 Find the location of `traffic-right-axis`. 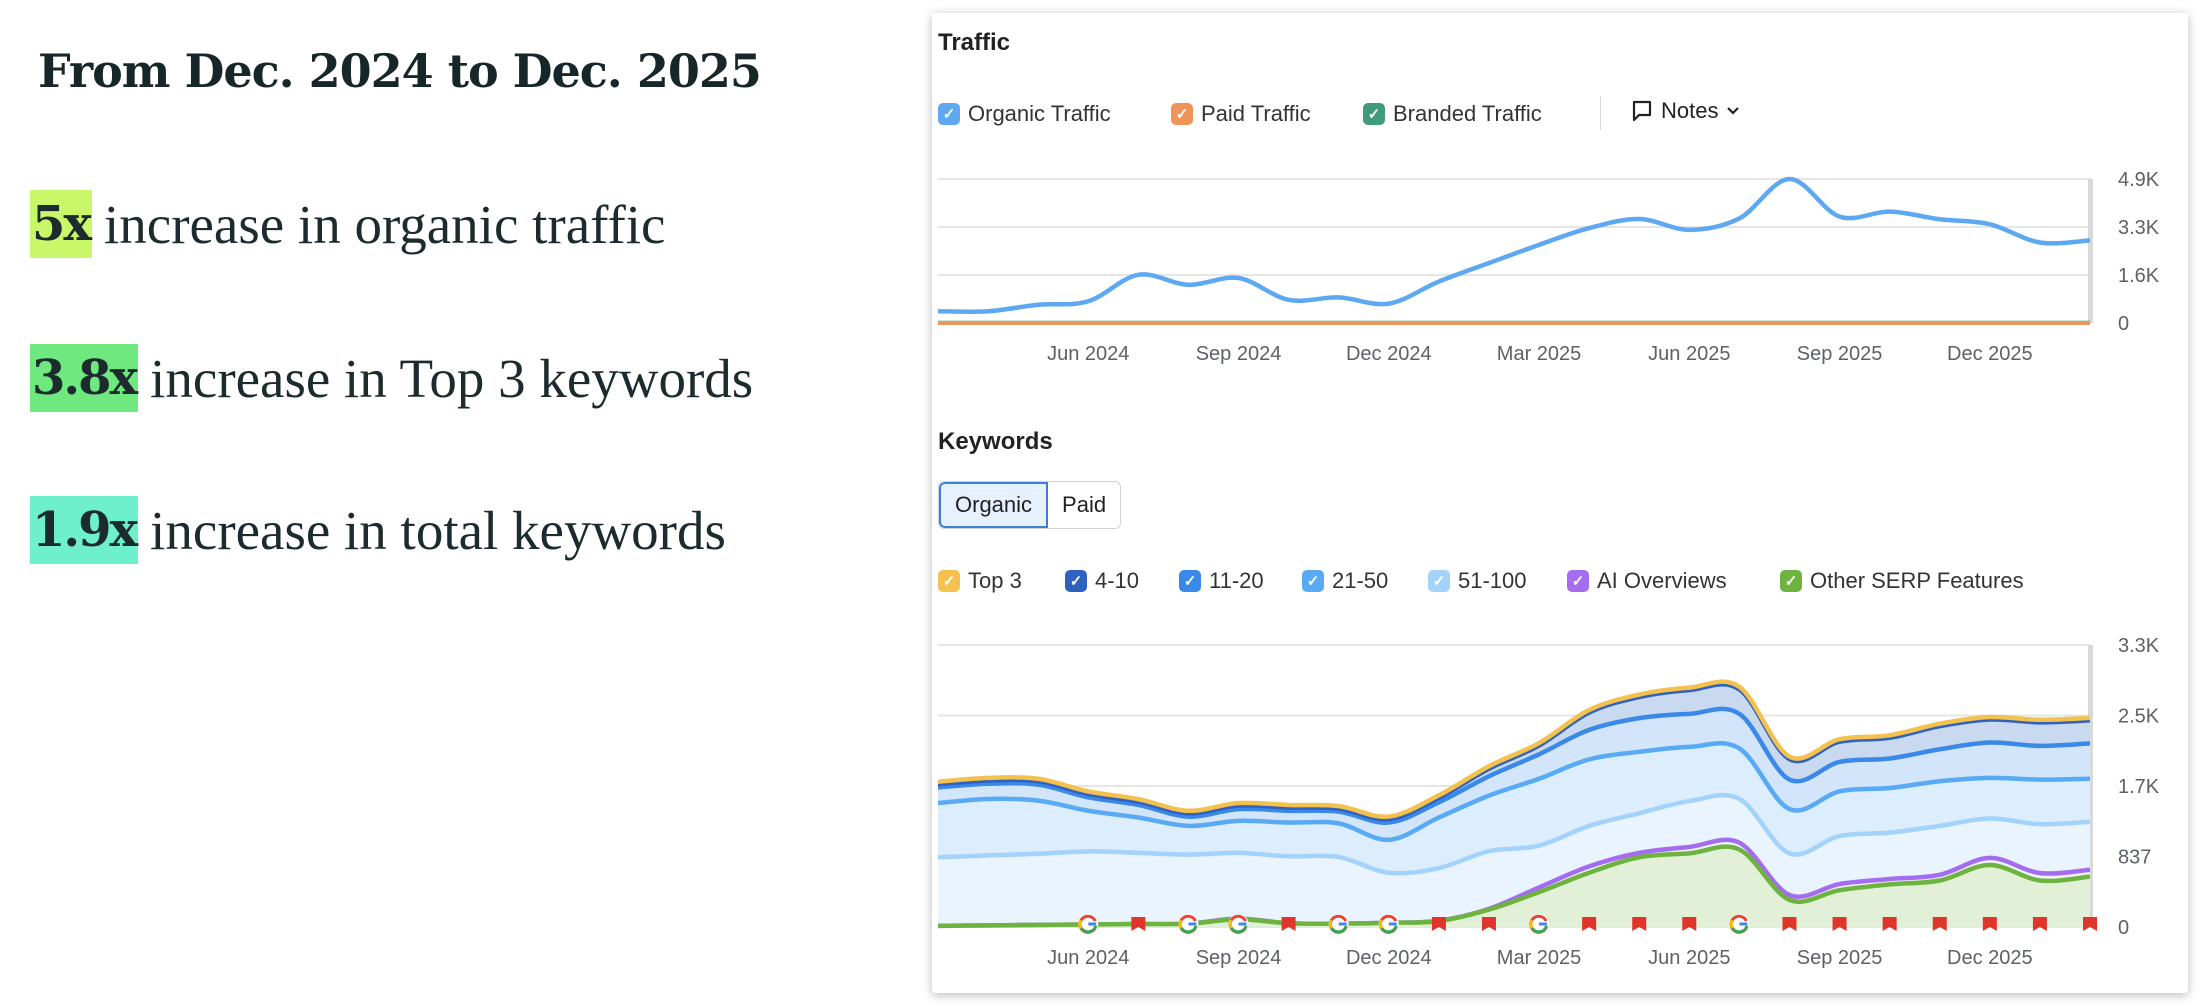

traffic-right-axis is located at coordinates (2090, 251).